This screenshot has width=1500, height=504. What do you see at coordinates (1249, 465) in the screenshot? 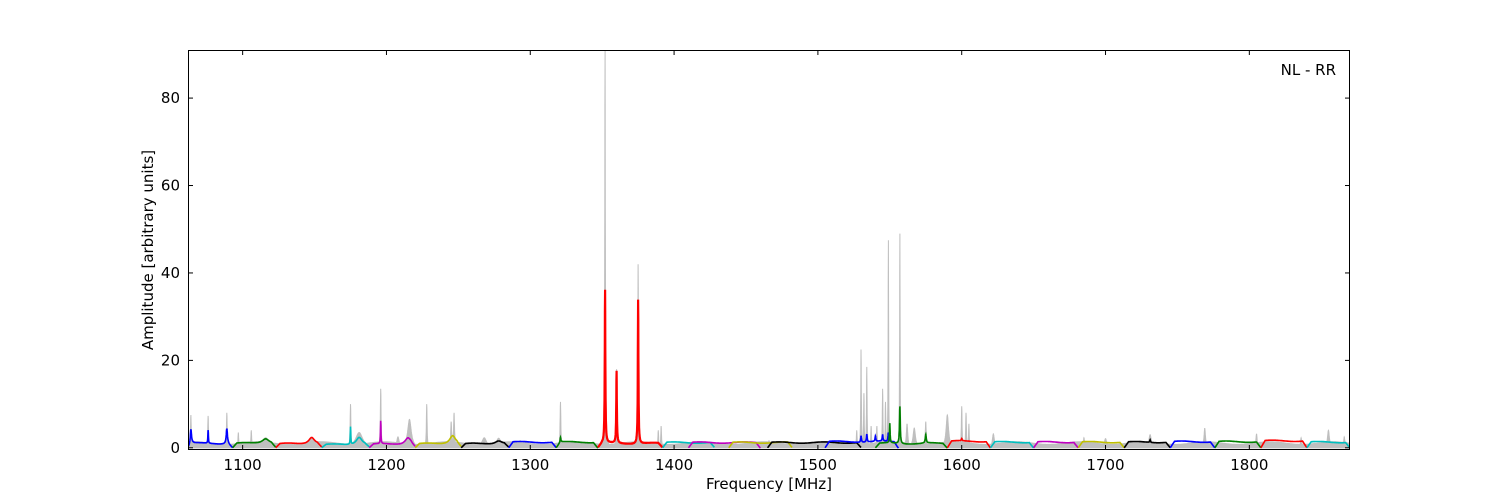
I see `x-tick-label: 1800` at bounding box center [1249, 465].